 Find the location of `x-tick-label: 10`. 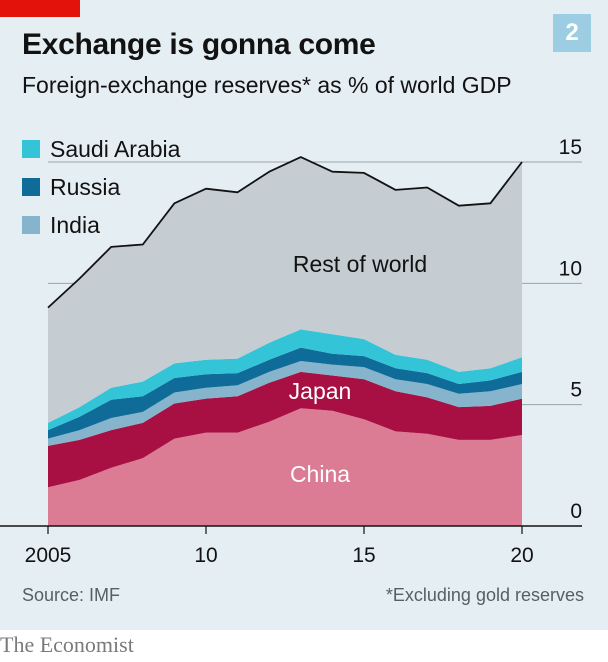

x-tick-label: 10 is located at coordinates (205, 555).